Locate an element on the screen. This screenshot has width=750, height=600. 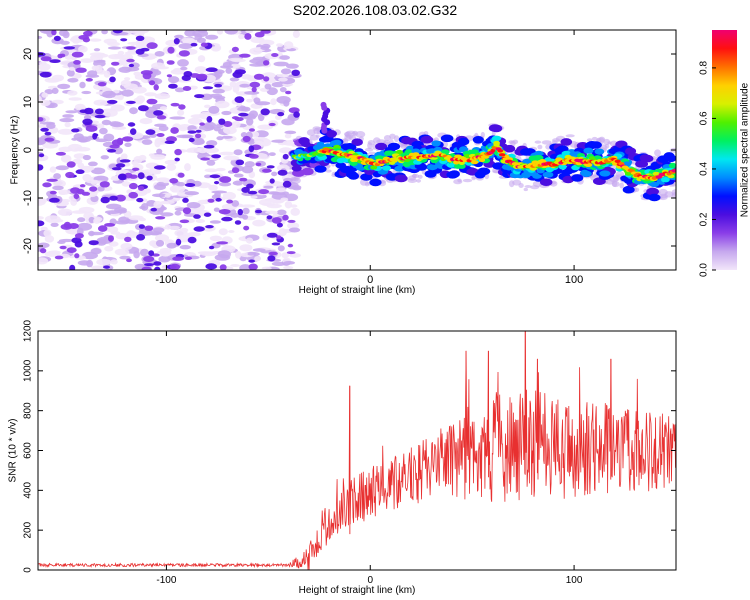
y-axis-label: SNR (10 * v/v) is located at coordinates (13, 451).